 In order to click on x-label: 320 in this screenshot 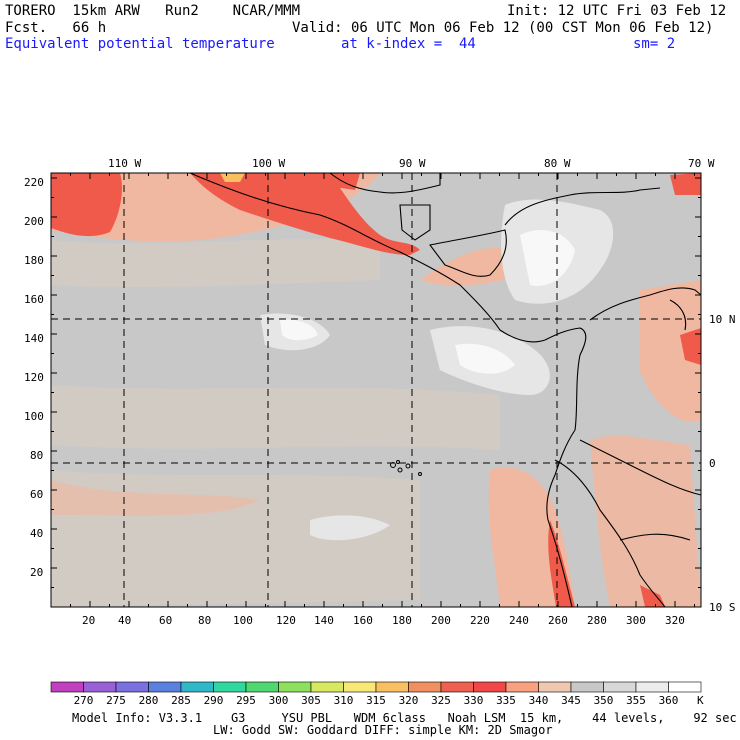, I will do `click(675, 620)`.